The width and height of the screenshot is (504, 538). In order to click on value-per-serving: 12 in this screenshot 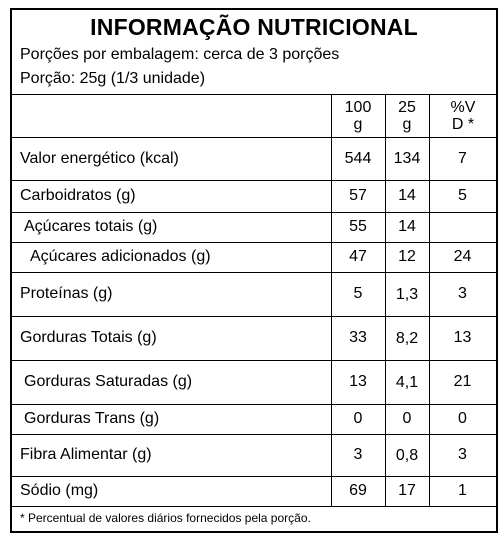, I will do `click(407, 256)`.